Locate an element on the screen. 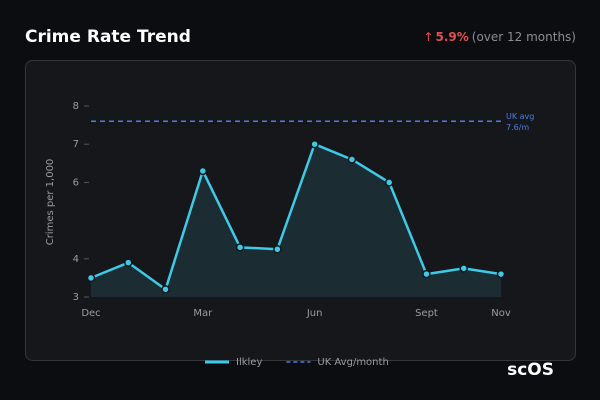  y-tick-label: 8 is located at coordinates (76, 106).